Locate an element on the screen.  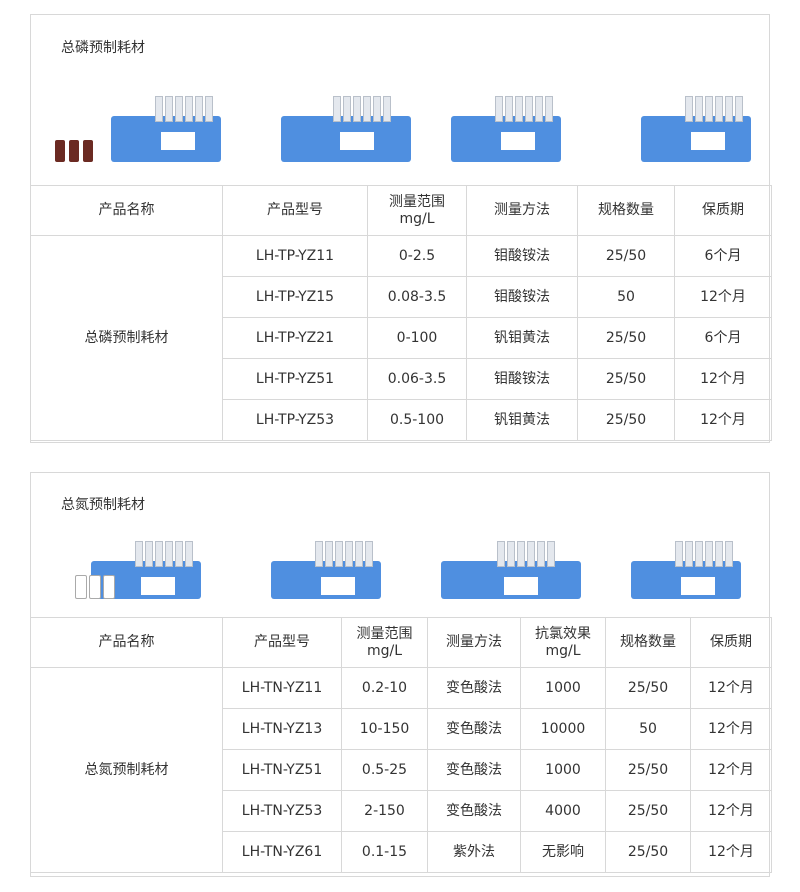
column-header: 抗氯效果 mg/L is located at coordinates (563, 642).